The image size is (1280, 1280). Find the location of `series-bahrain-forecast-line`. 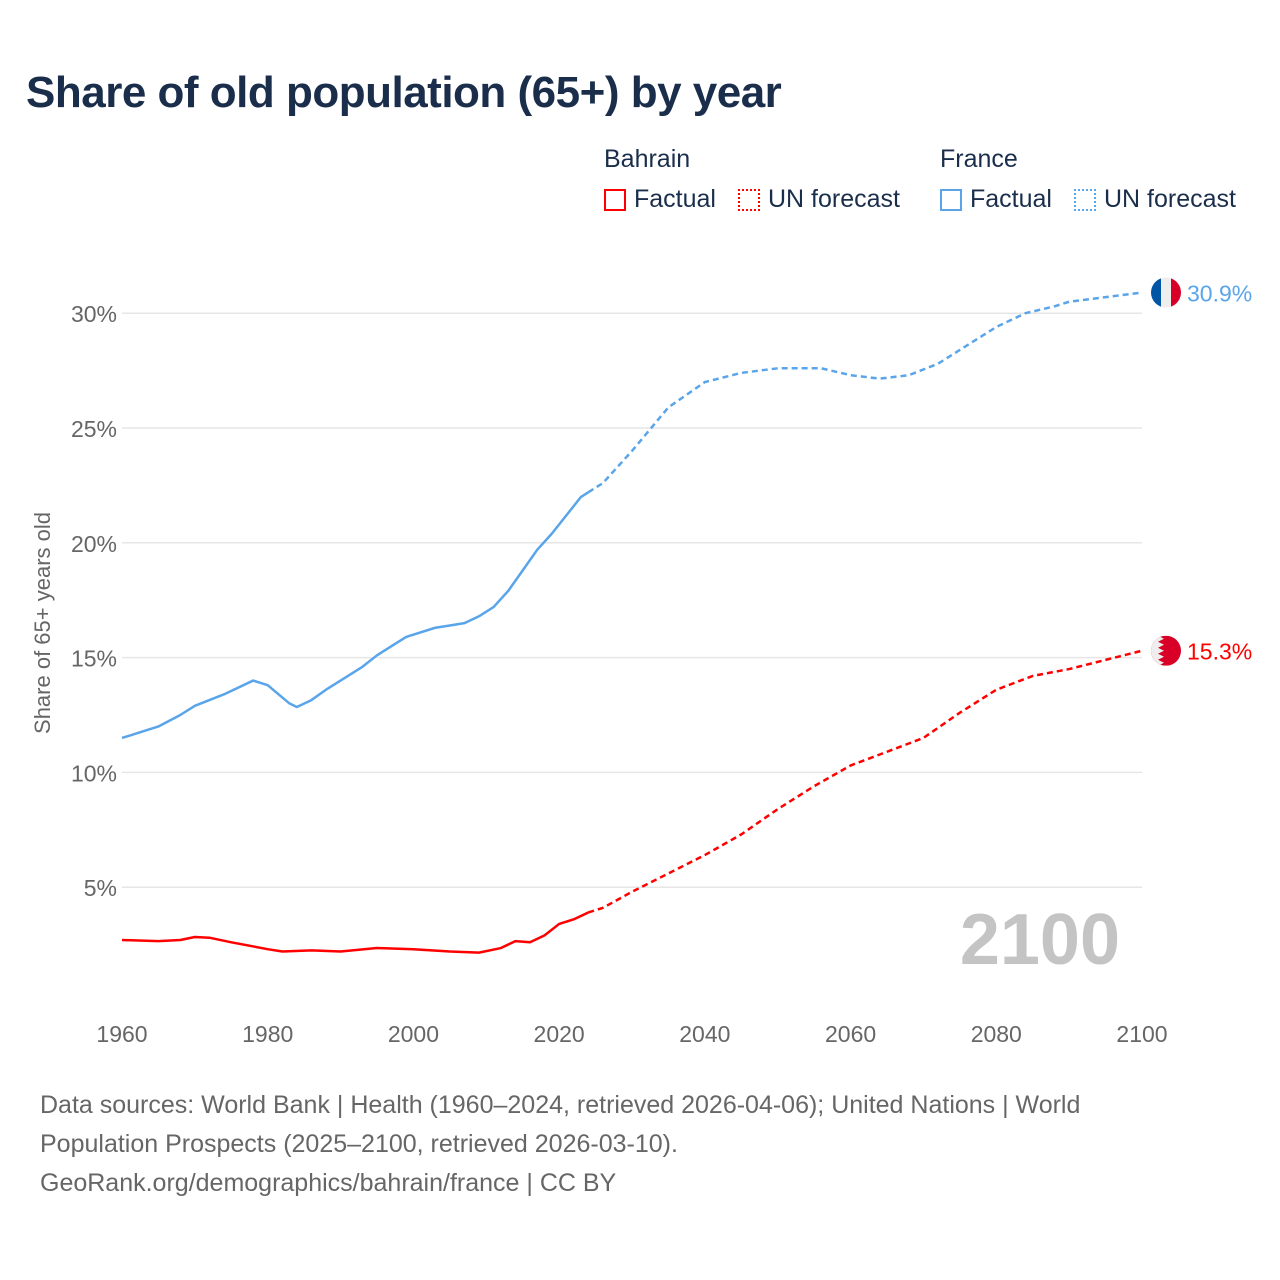

series-bahrain-forecast-line is located at coordinates (865, 781).